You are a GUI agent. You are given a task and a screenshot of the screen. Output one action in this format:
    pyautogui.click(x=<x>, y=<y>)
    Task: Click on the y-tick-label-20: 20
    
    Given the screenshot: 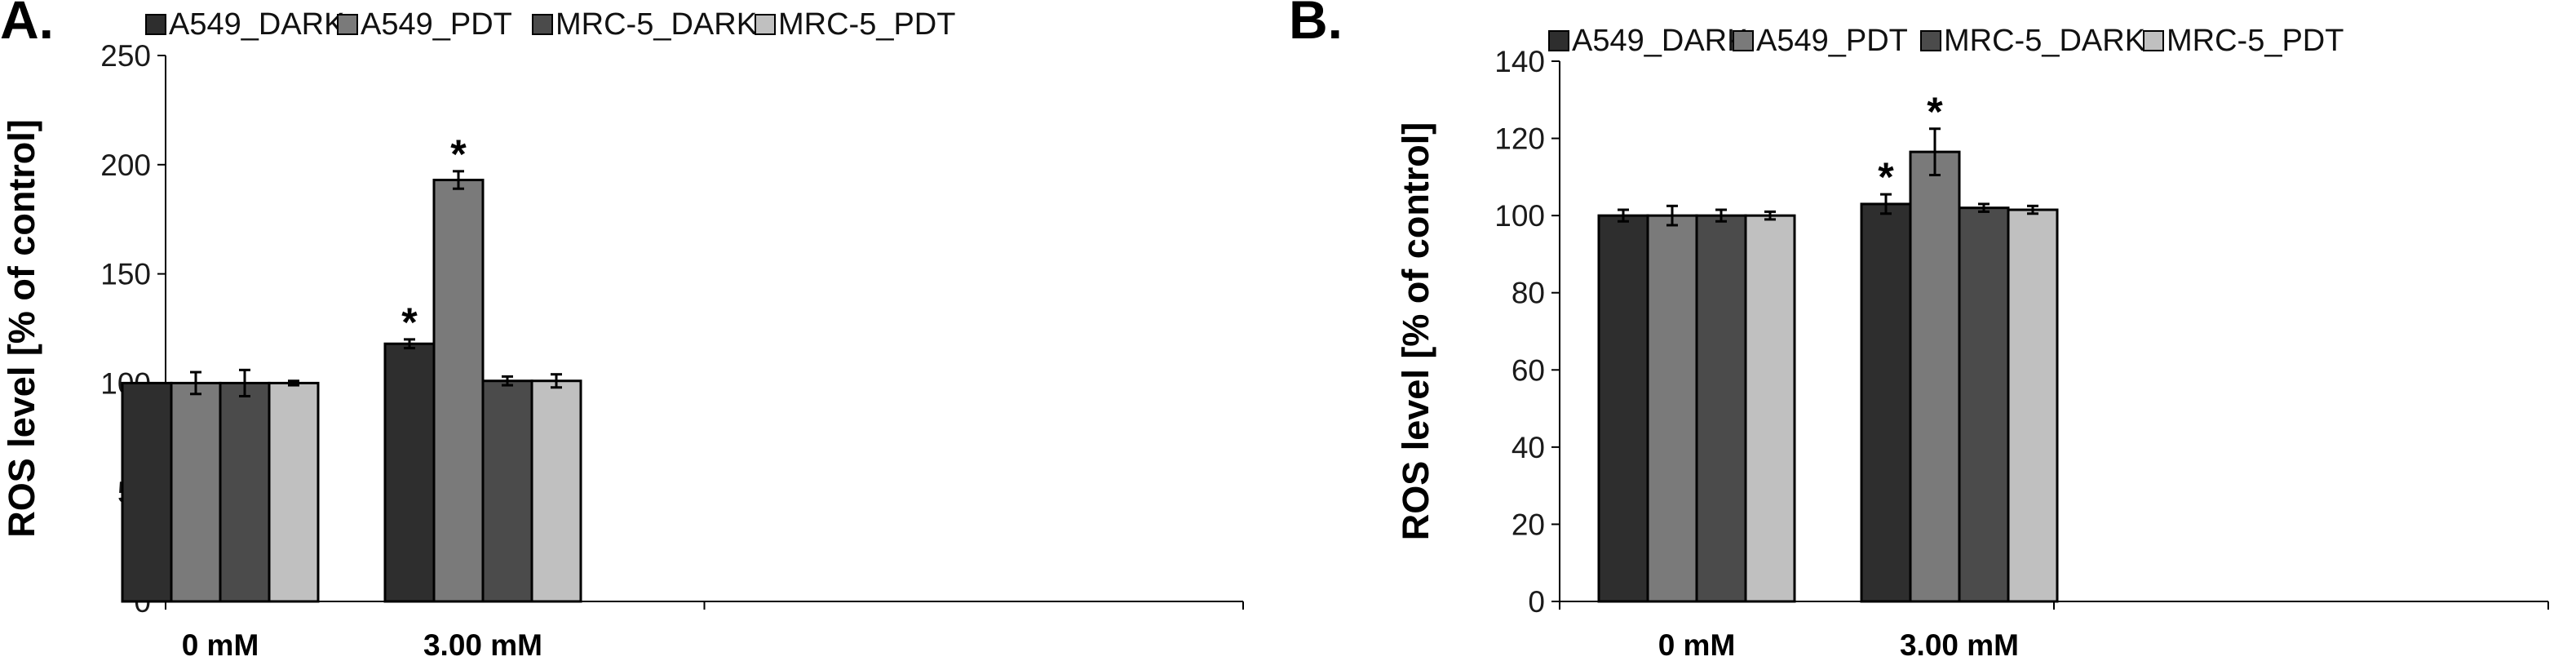 What is the action you would take?
    pyautogui.click(x=1528, y=524)
    